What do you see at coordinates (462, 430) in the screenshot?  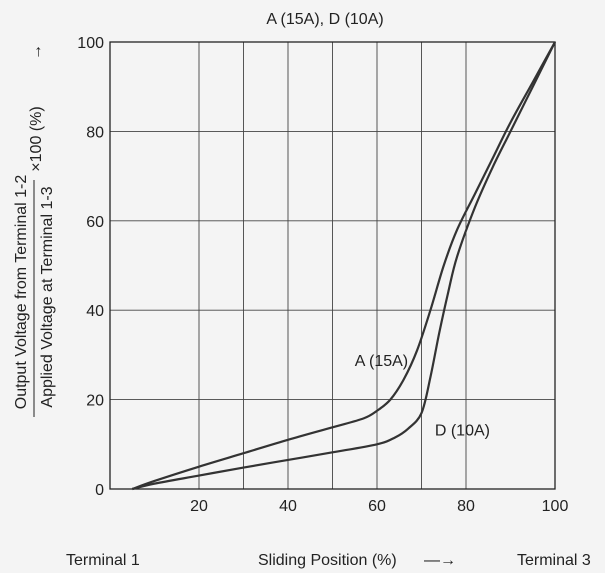 I see `curve-annotation: D (10A)` at bounding box center [462, 430].